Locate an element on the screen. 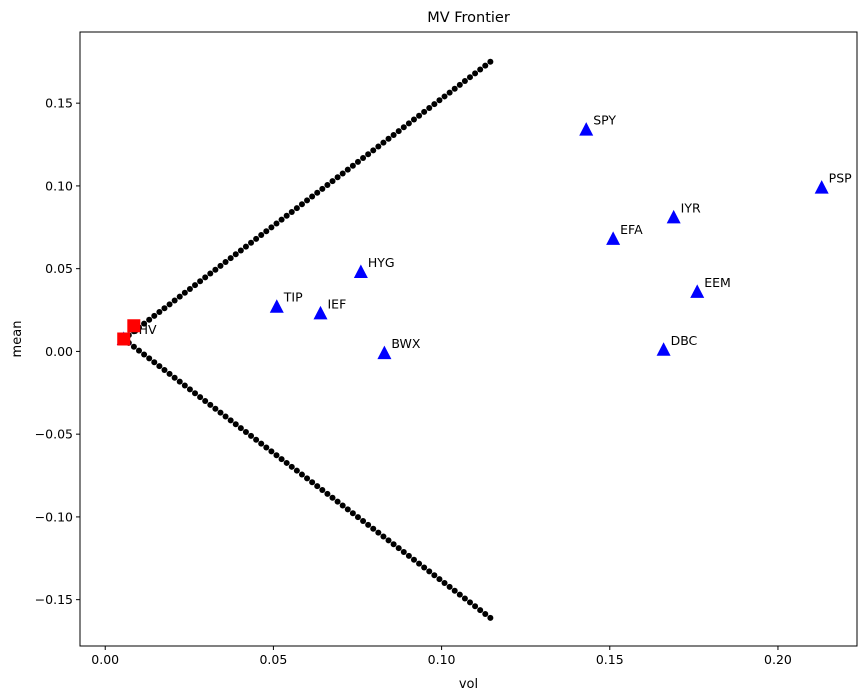 This screenshot has height=699, width=866. asset-label: HYG is located at coordinates (381, 262).